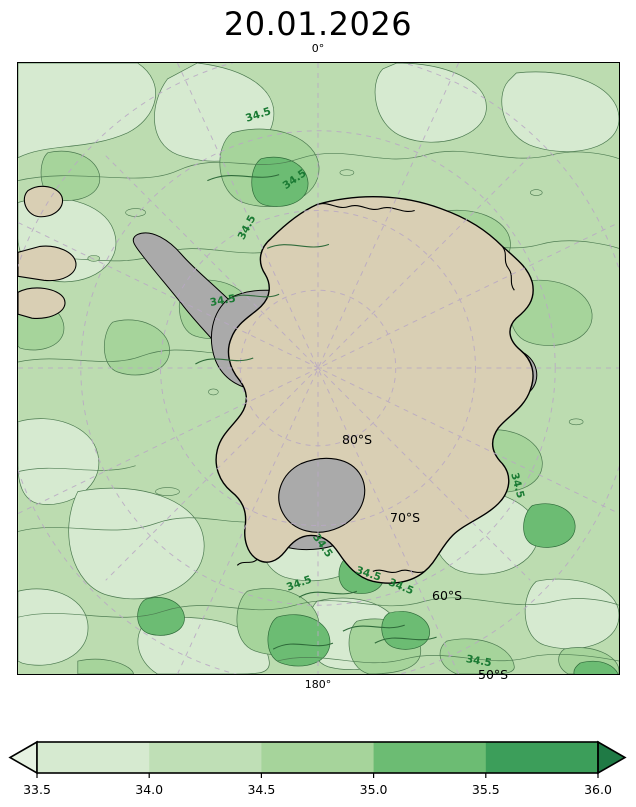  I want to click on colorbar-bands, so click(317, 757).